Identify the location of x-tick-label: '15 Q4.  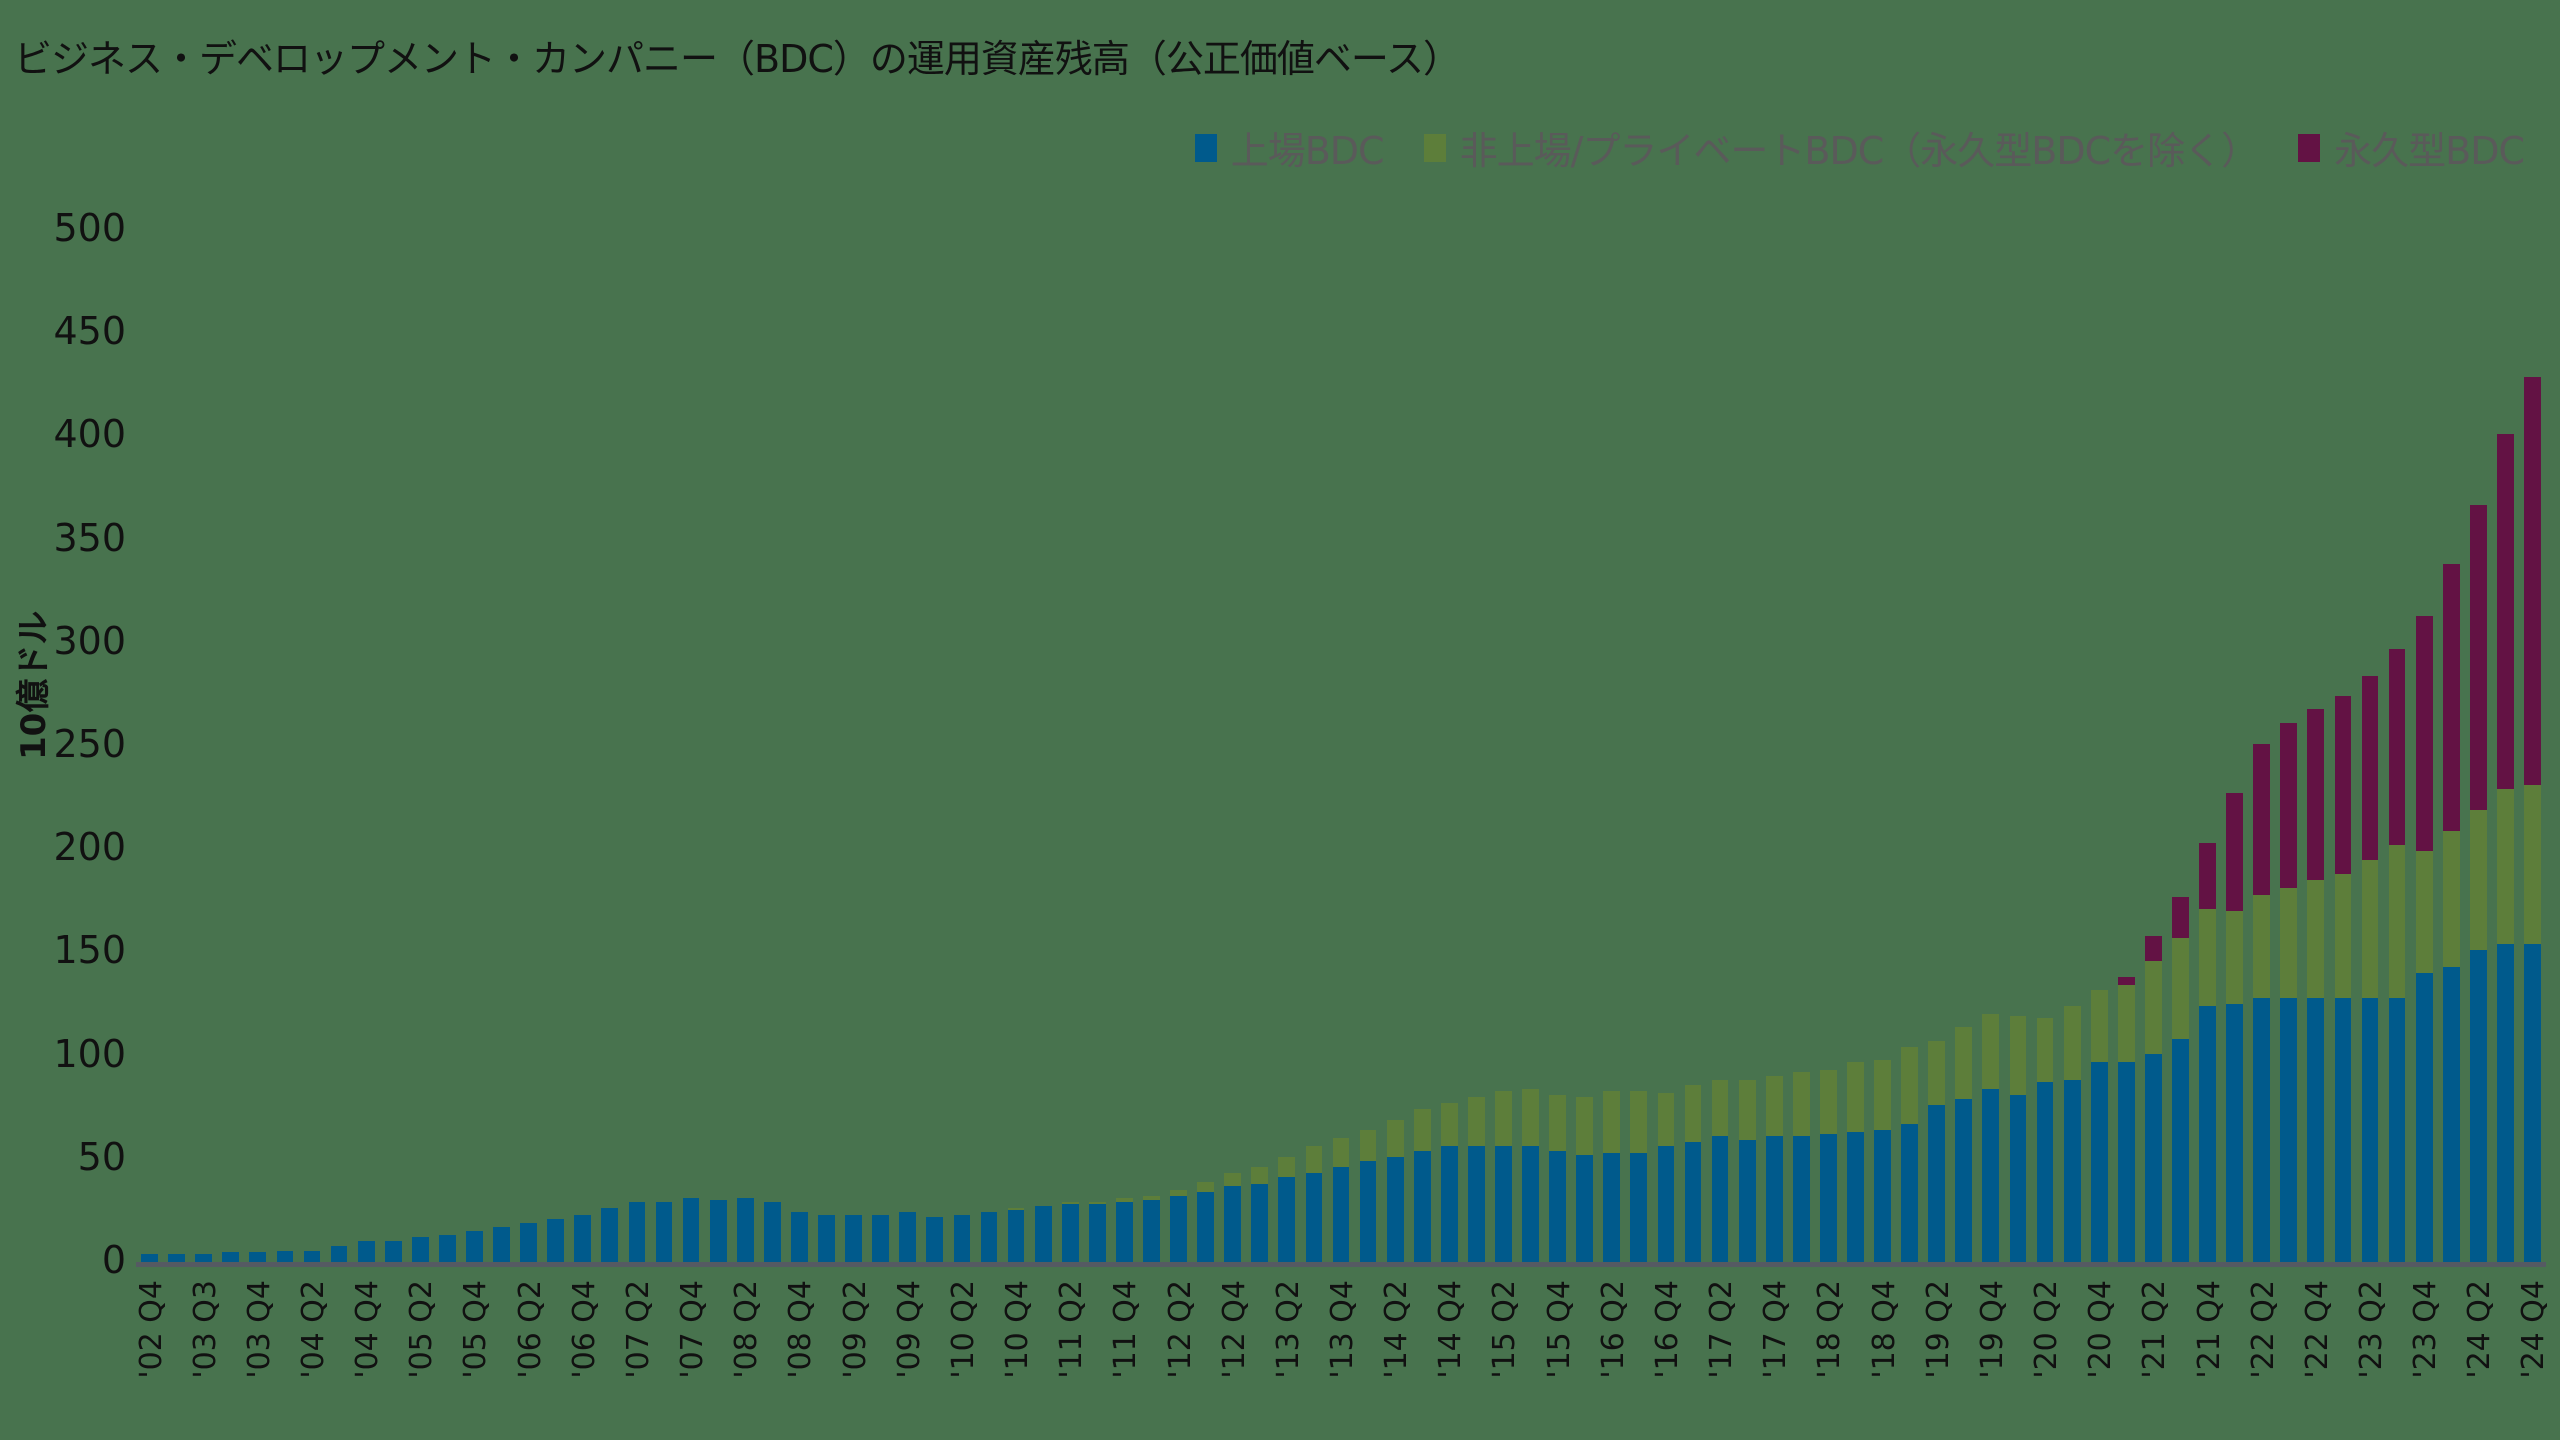
(1559, 1329).